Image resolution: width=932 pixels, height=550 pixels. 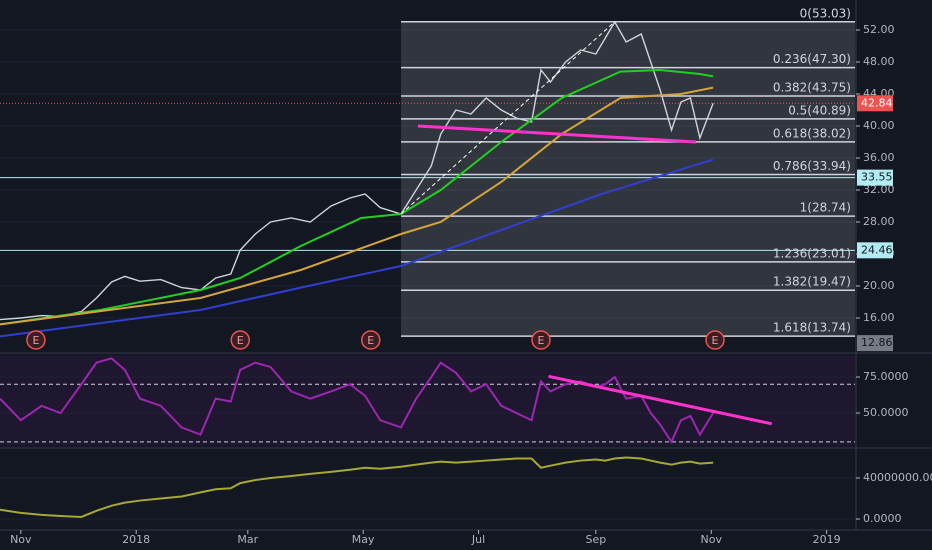 What do you see at coordinates (812, 328) in the screenshot?
I see `fib-label: 1.618(13.74)` at bounding box center [812, 328].